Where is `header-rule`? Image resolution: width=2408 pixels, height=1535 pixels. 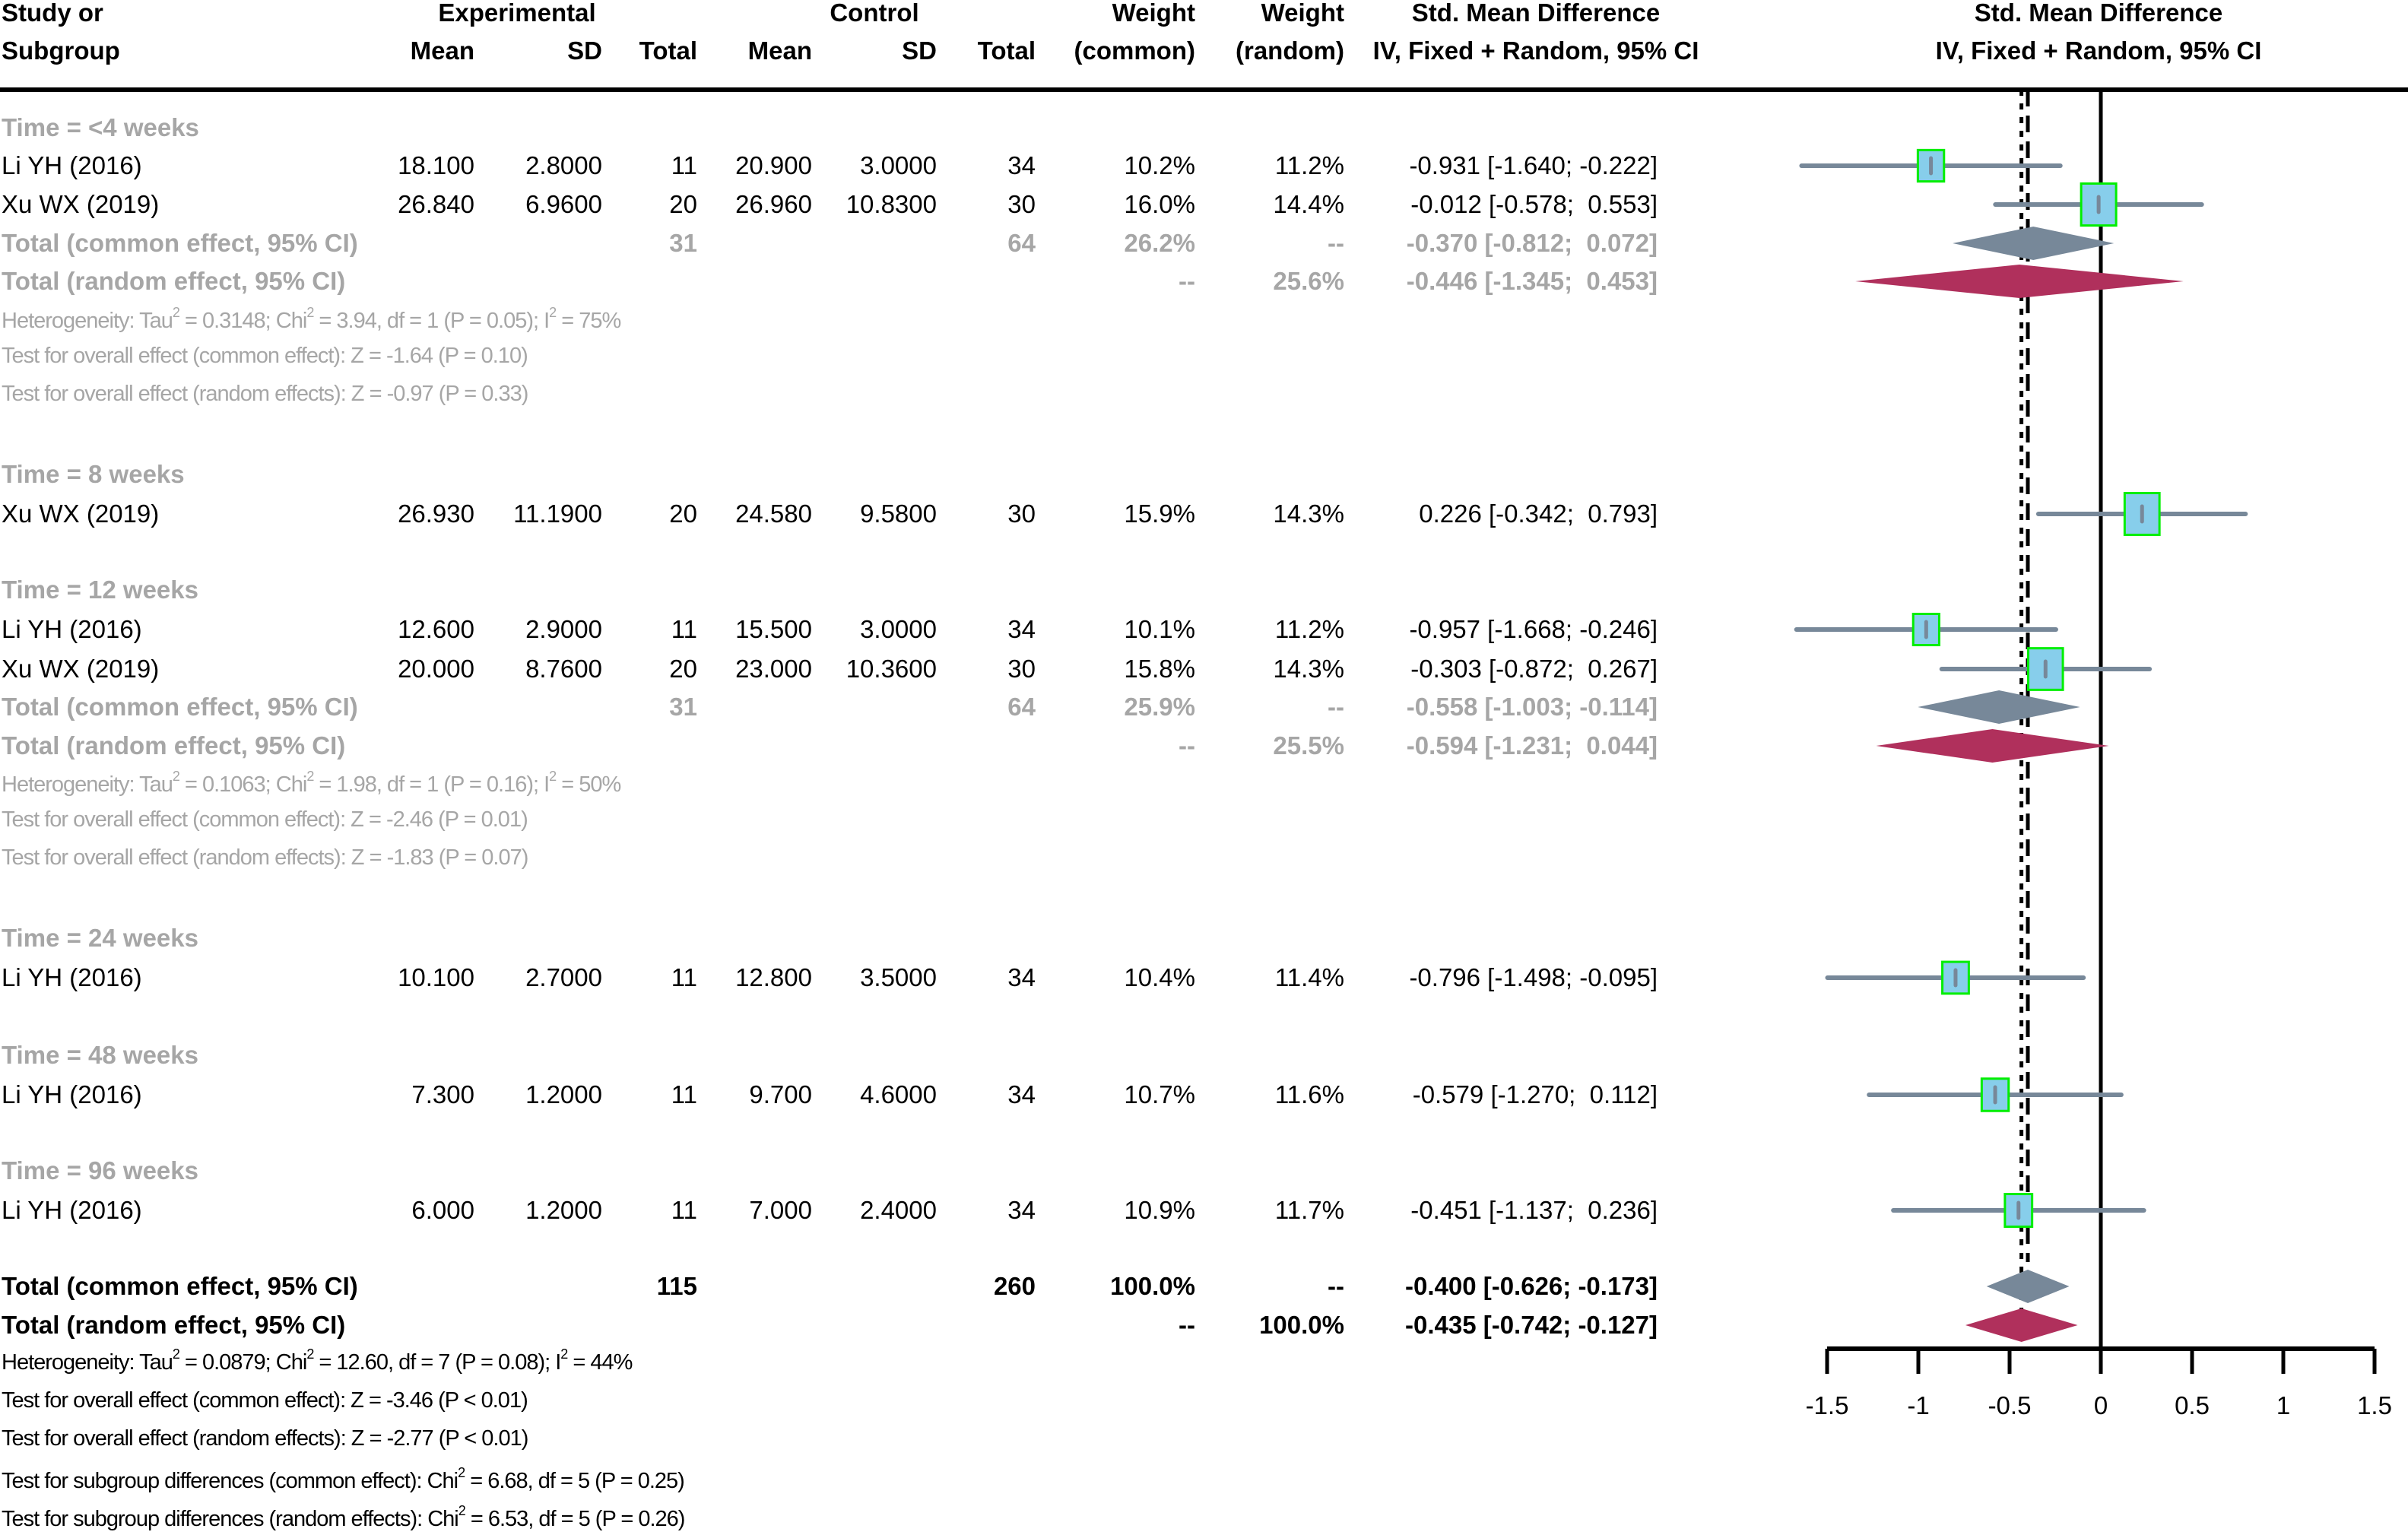
header-rule is located at coordinates (1204, 89).